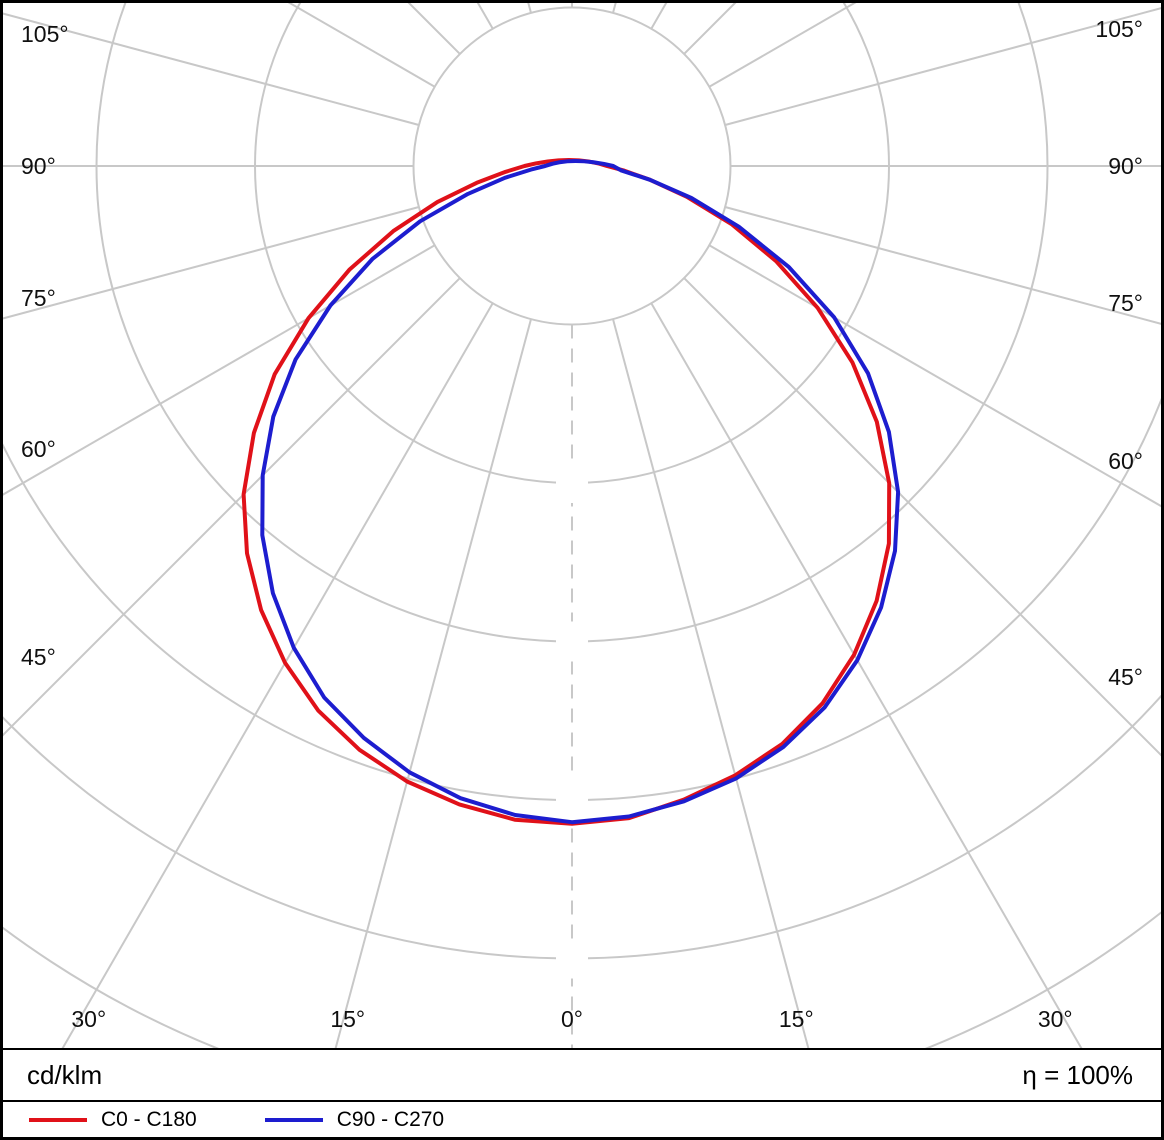  I want to click on footer-top-row: cd/klm η = 100%, so click(582, 1075).